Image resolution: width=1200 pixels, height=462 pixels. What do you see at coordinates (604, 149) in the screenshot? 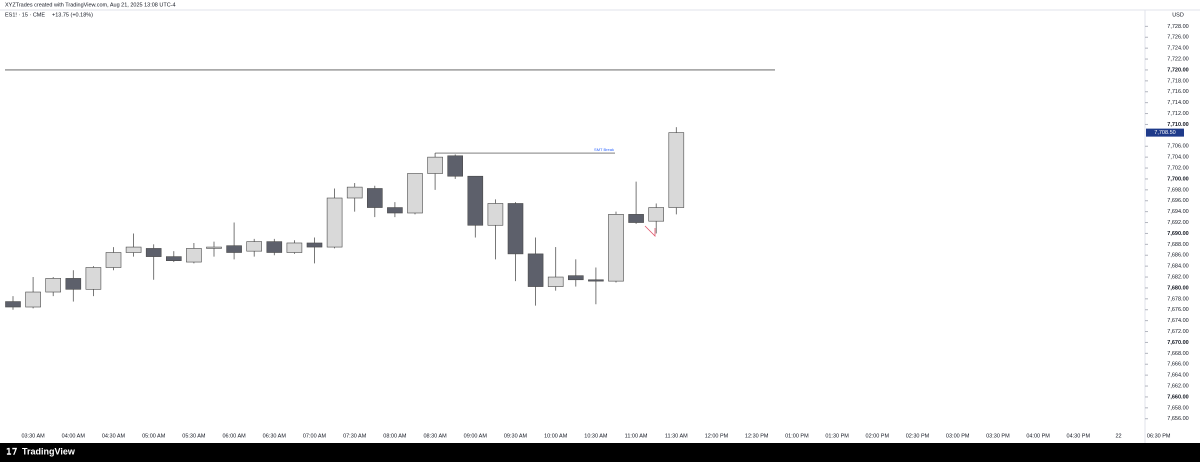
I see `annotation-label: SMT Break` at bounding box center [604, 149].